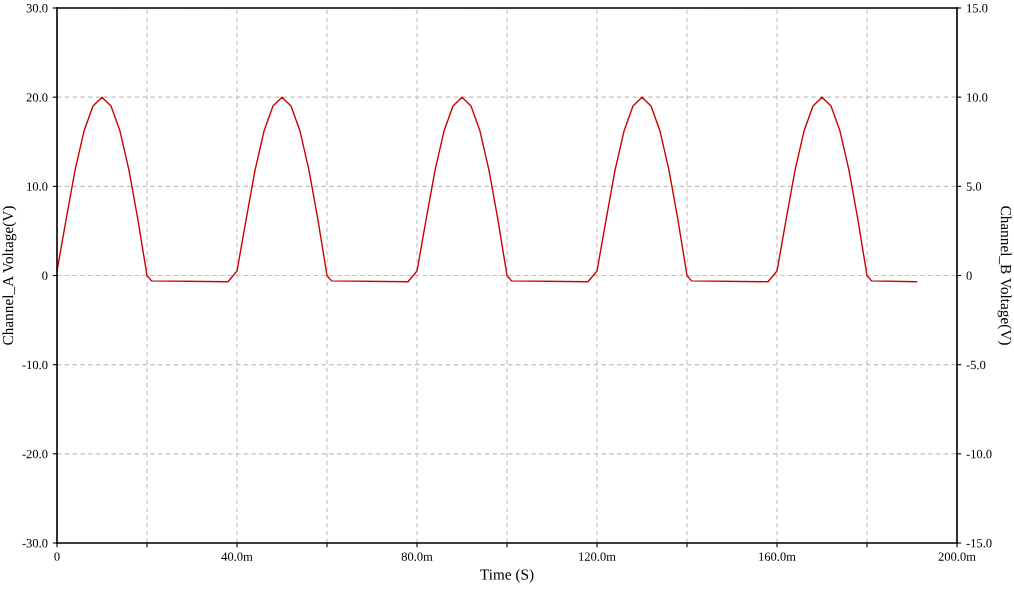 Image resolution: width=1014 pixels, height=590 pixels. I want to click on y-tick-label: 30.0, so click(37, 8).